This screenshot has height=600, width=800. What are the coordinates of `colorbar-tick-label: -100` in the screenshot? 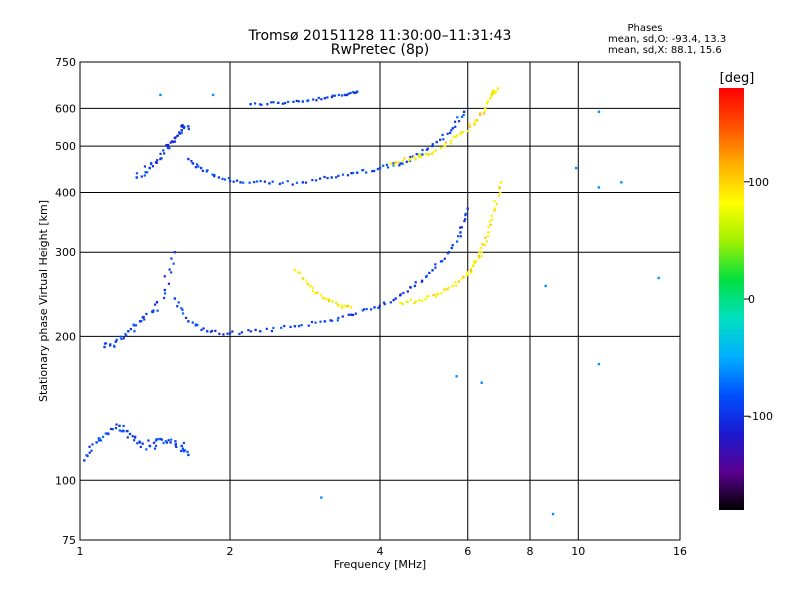 It's located at (760, 416).